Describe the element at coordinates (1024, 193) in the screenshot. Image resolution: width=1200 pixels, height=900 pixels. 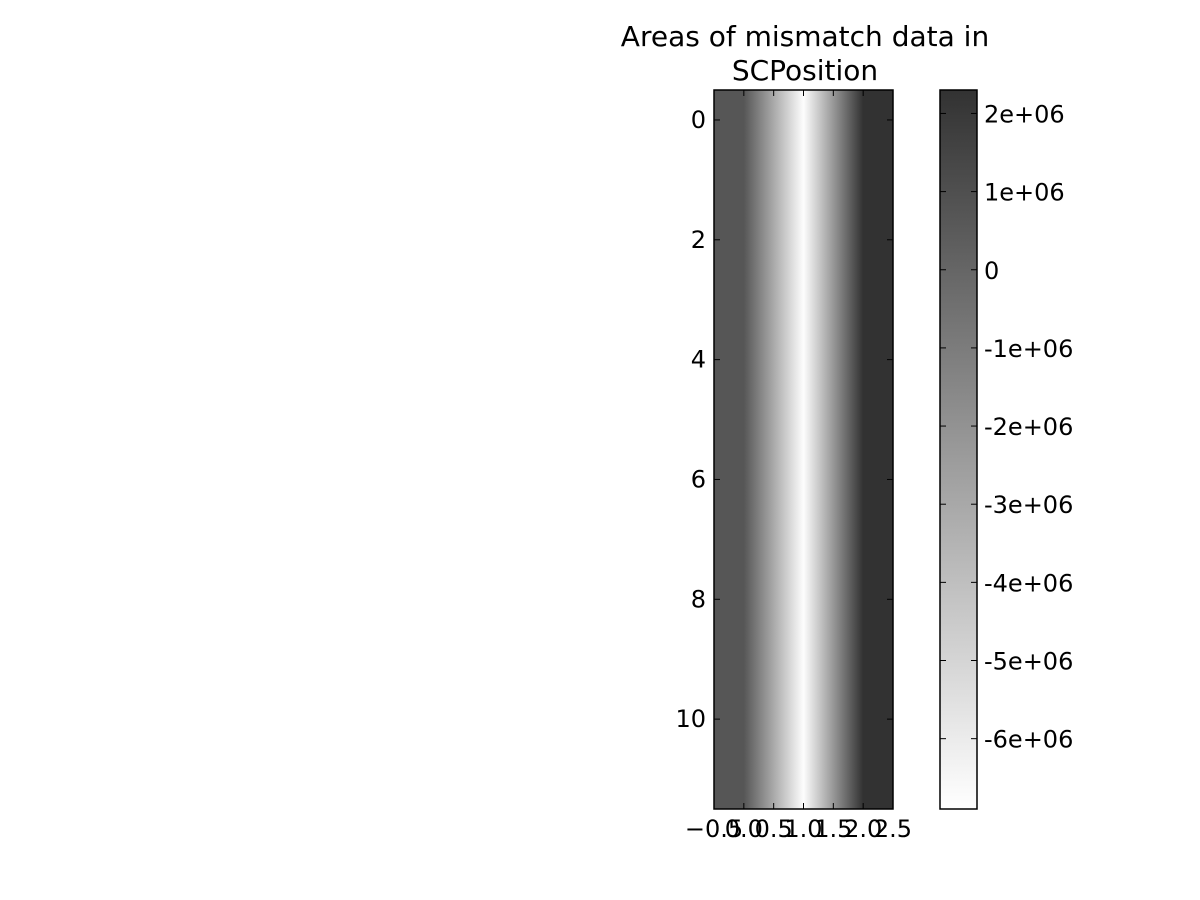
I see `colorbar-tick-label: 1e+06` at that location.